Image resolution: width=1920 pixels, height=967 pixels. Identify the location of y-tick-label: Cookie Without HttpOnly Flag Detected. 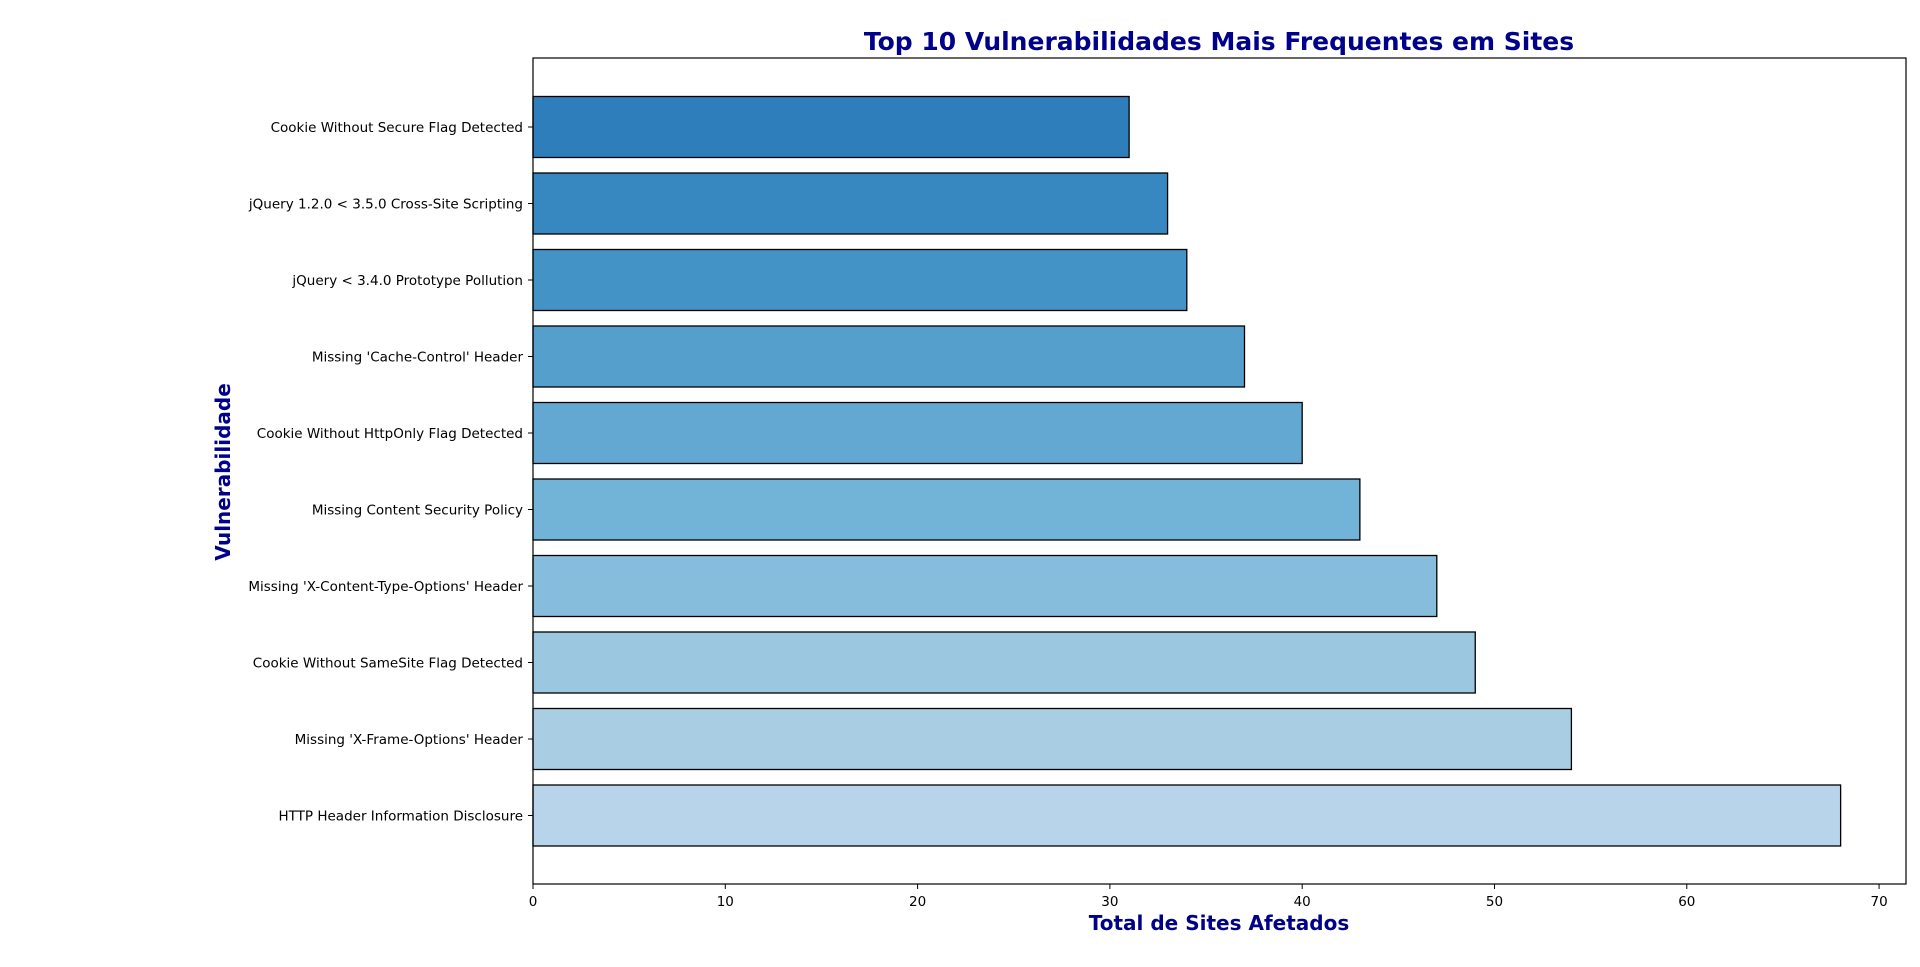
(390, 434).